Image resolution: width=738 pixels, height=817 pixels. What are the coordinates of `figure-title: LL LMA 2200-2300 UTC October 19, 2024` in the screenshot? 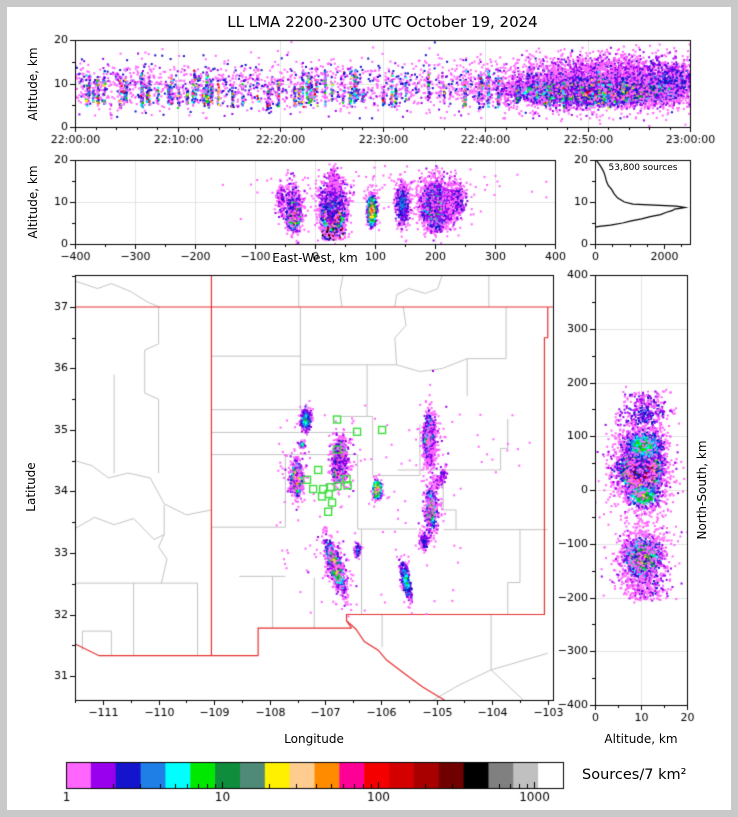 It's located at (382, 22).